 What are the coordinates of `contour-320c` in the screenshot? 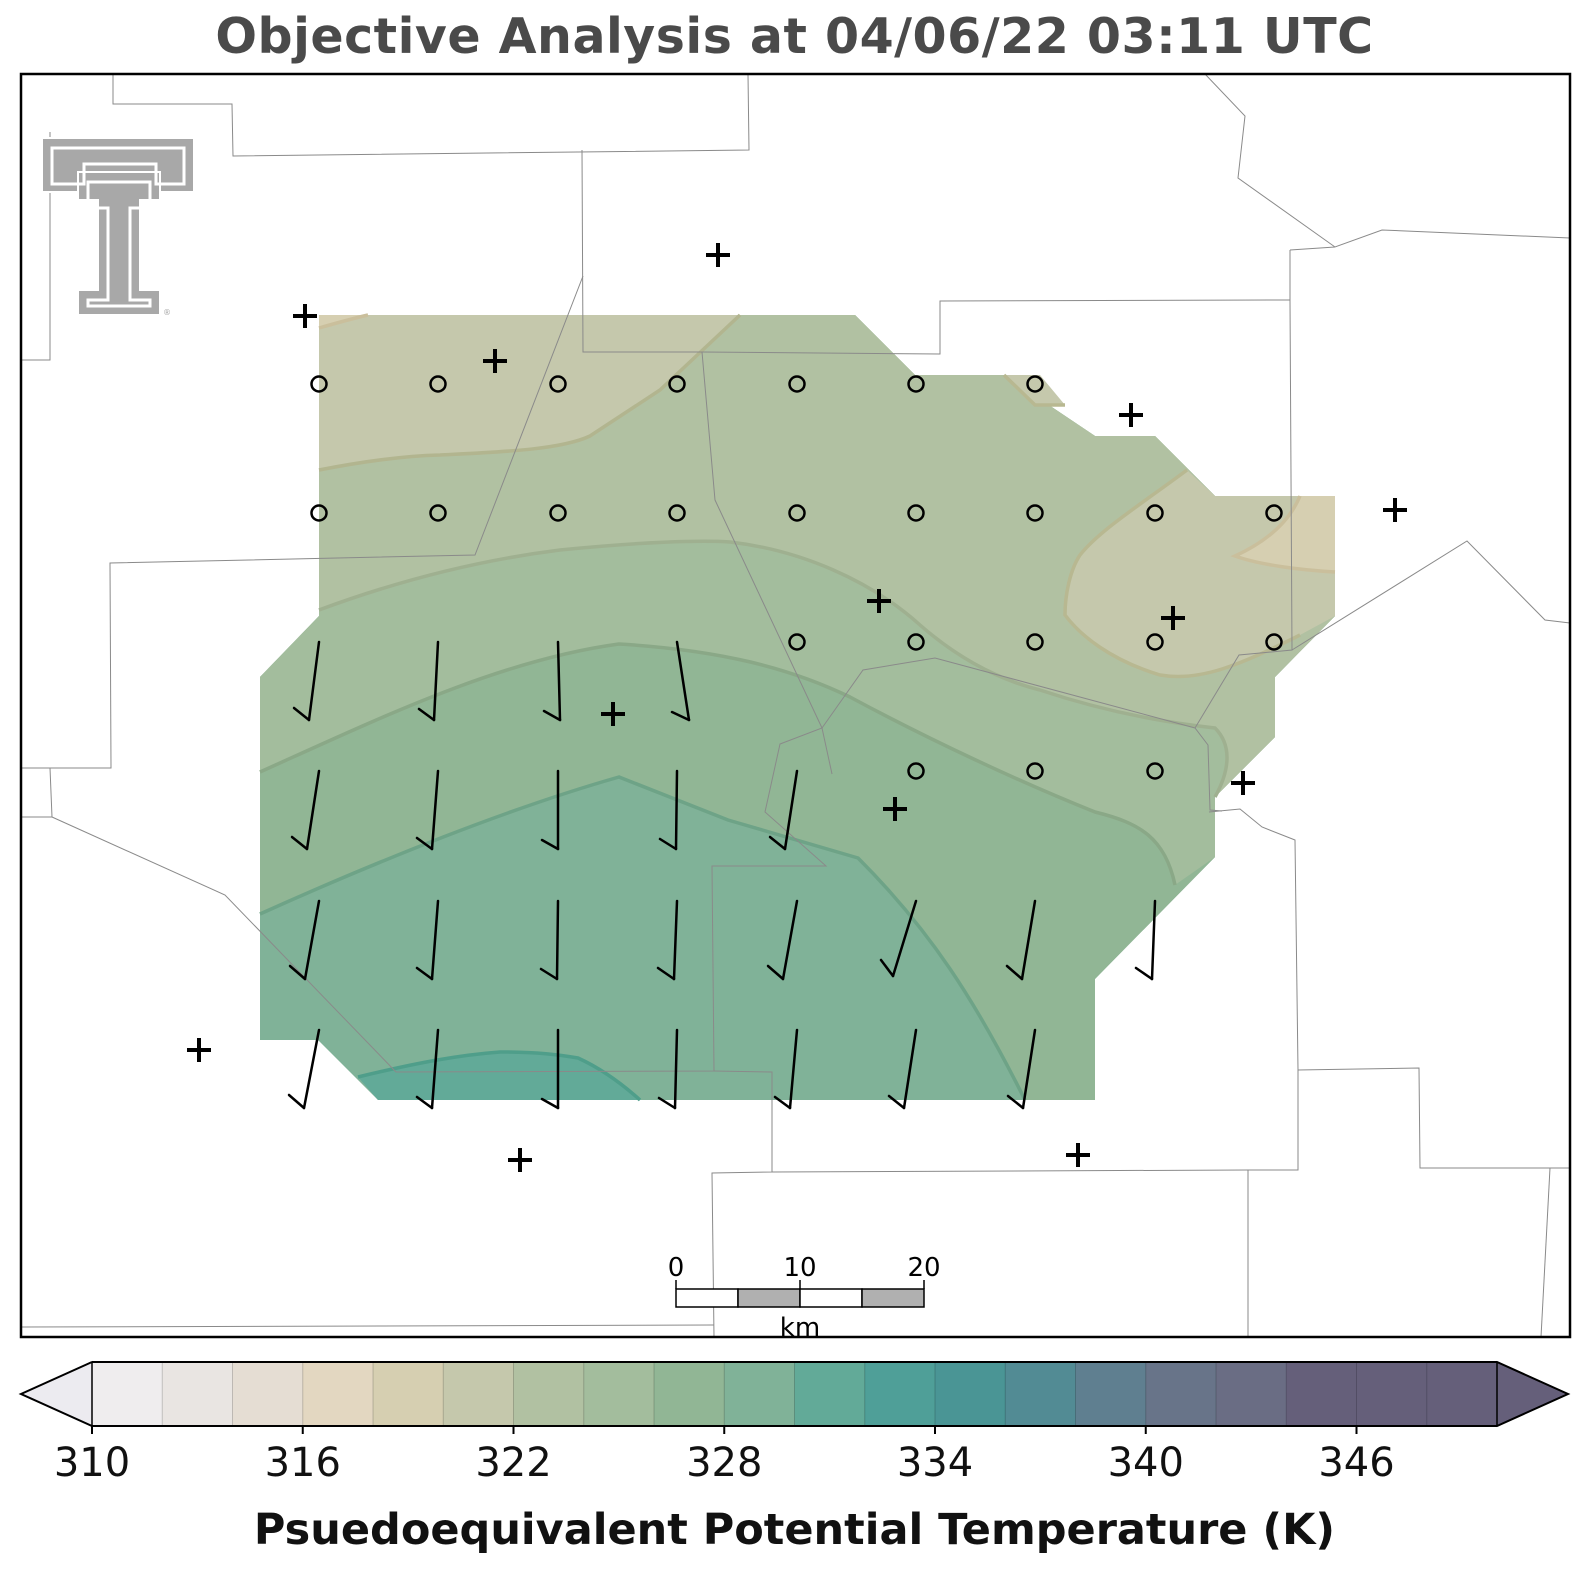 It's located at (1033, 390).